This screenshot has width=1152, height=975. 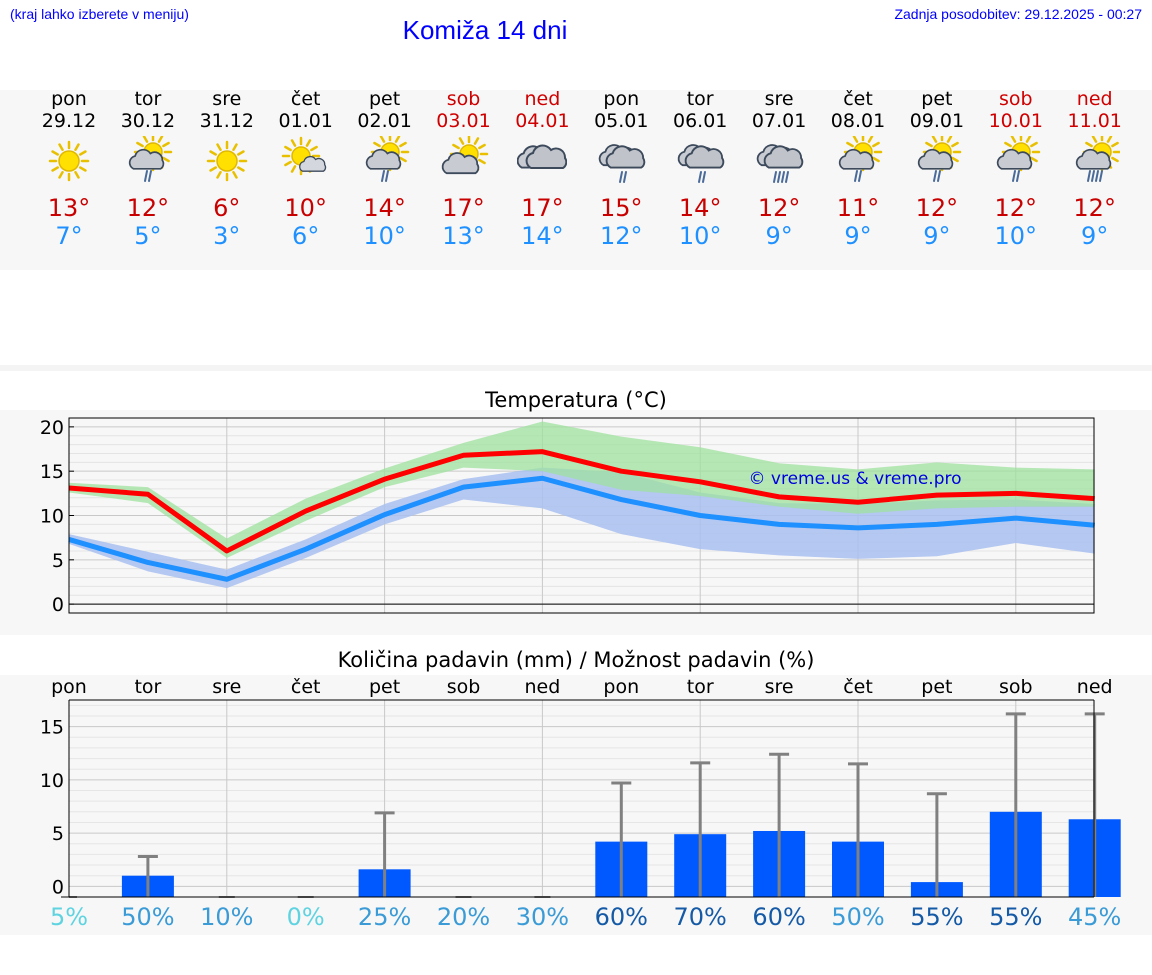 What do you see at coordinates (148, 121) in the screenshot?
I see `day-date: 30.12` at bounding box center [148, 121].